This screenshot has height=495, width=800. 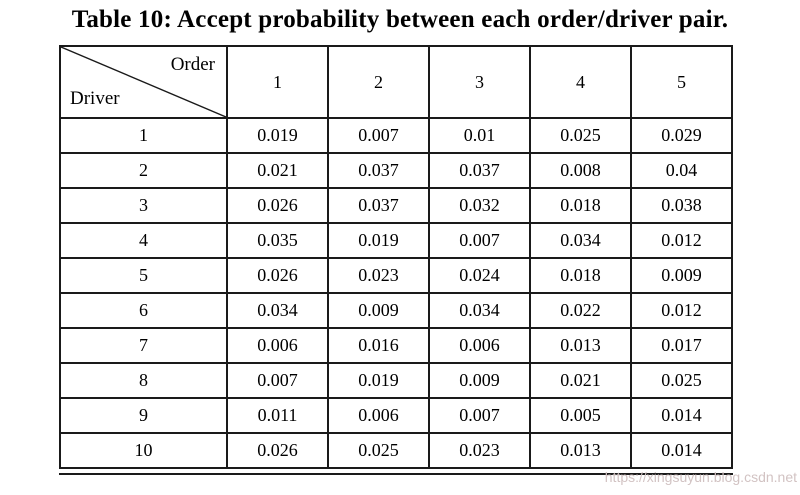 What do you see at coordinates (378, 82) in the screenshot?
I see `column-header-order-2: 2` at bounding box center [378, 82].